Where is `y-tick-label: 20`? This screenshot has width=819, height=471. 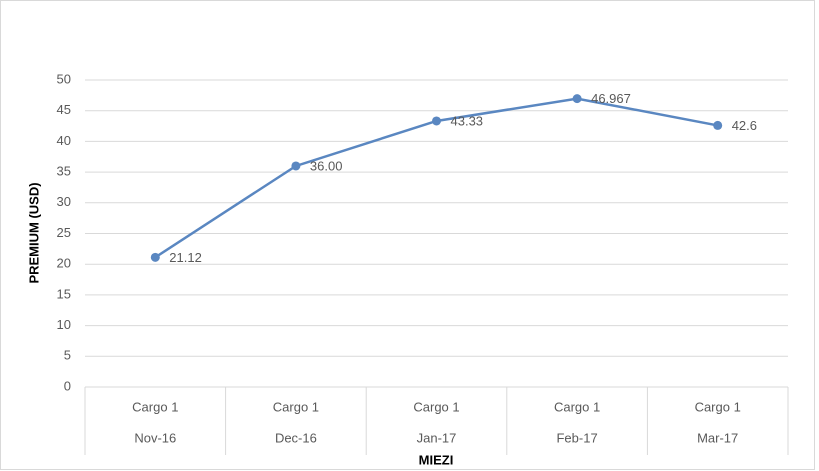
y-tick-label: 20 is located at coordinates (64, 263).